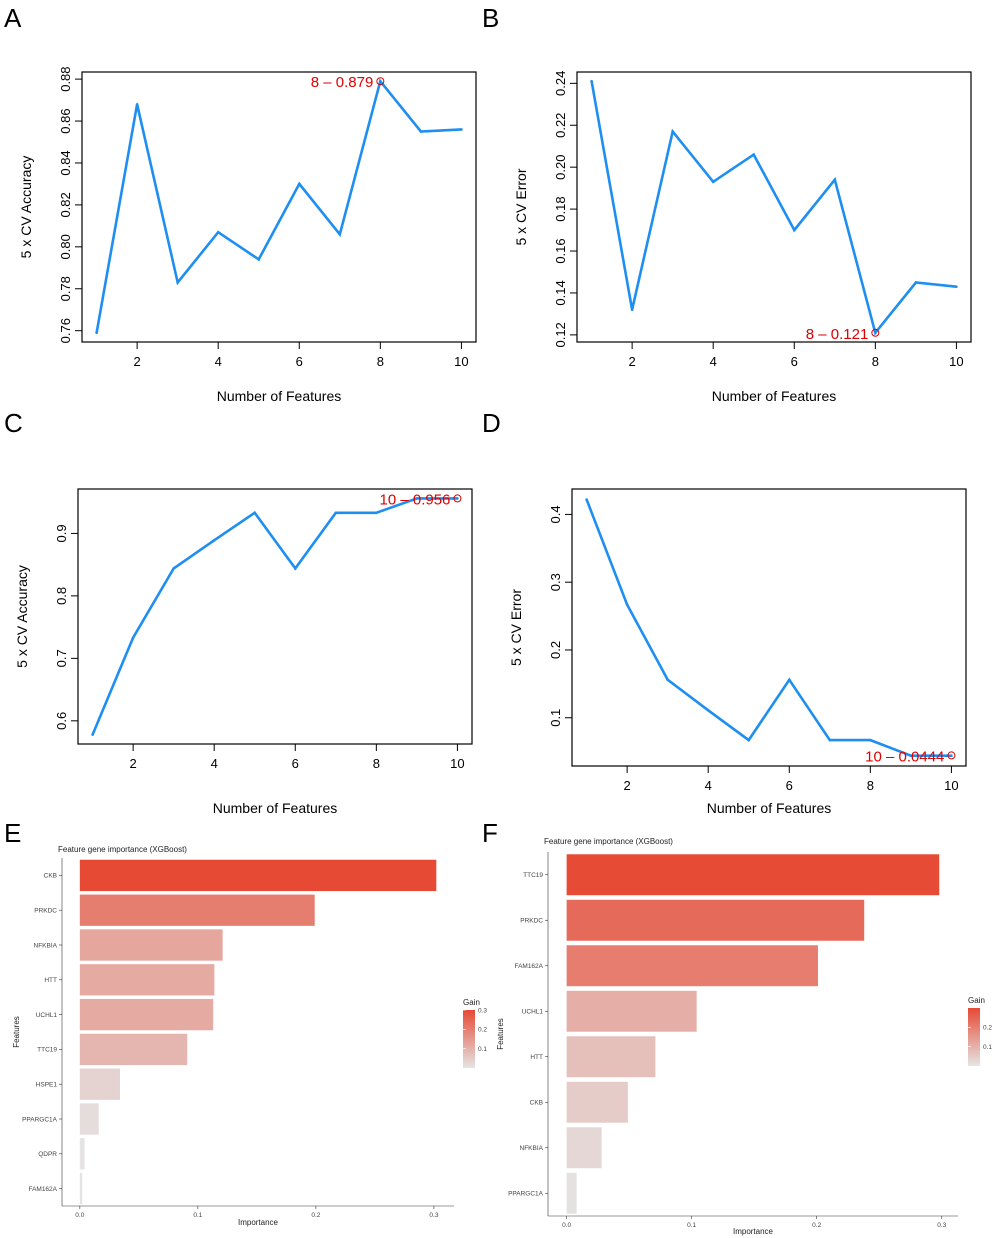 This screenshot has height=1238, width=996. What do you see at coordinates (12, 833) in the screenshot?
I see `panel-letter-e: E` at bounding box center [12, 833].